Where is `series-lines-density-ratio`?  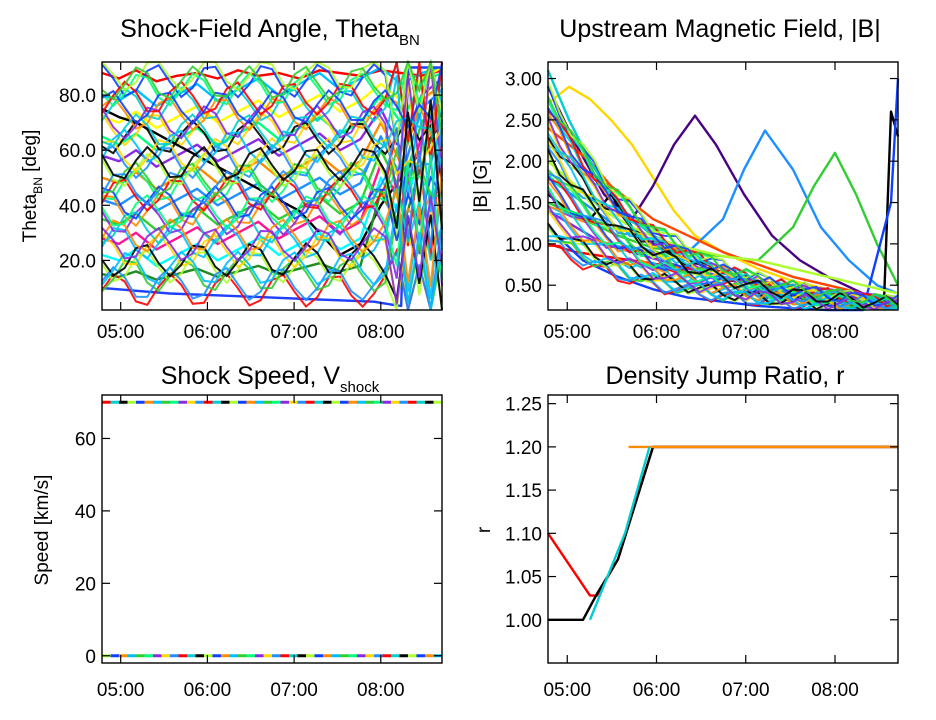 series-lines-density-ratio is located at coordinates (722, 533).